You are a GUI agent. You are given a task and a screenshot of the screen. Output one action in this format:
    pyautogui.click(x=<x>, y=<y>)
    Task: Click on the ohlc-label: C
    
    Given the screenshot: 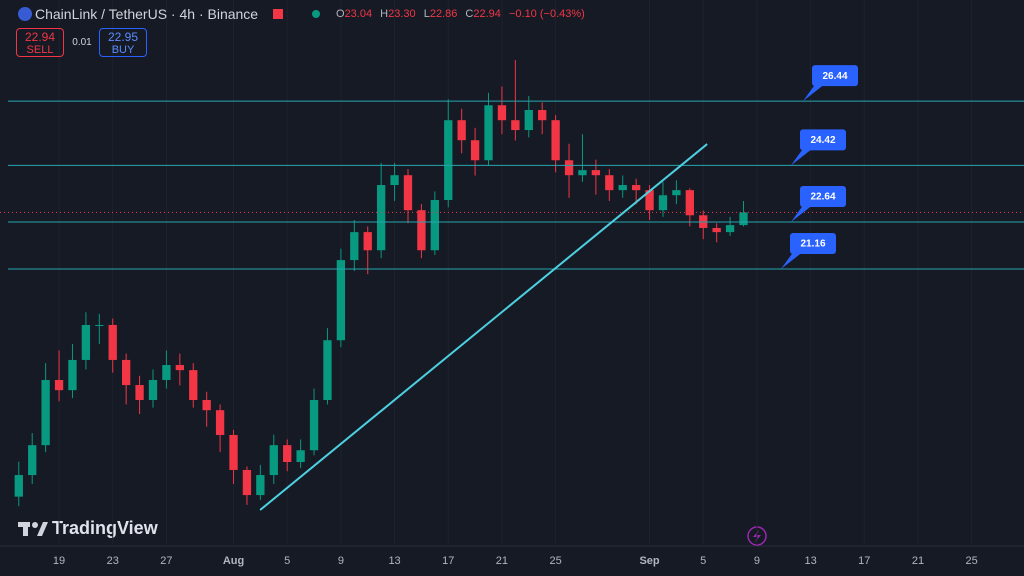 What is the action you would take?
    pyautogui.click(x=469, y=14)
    